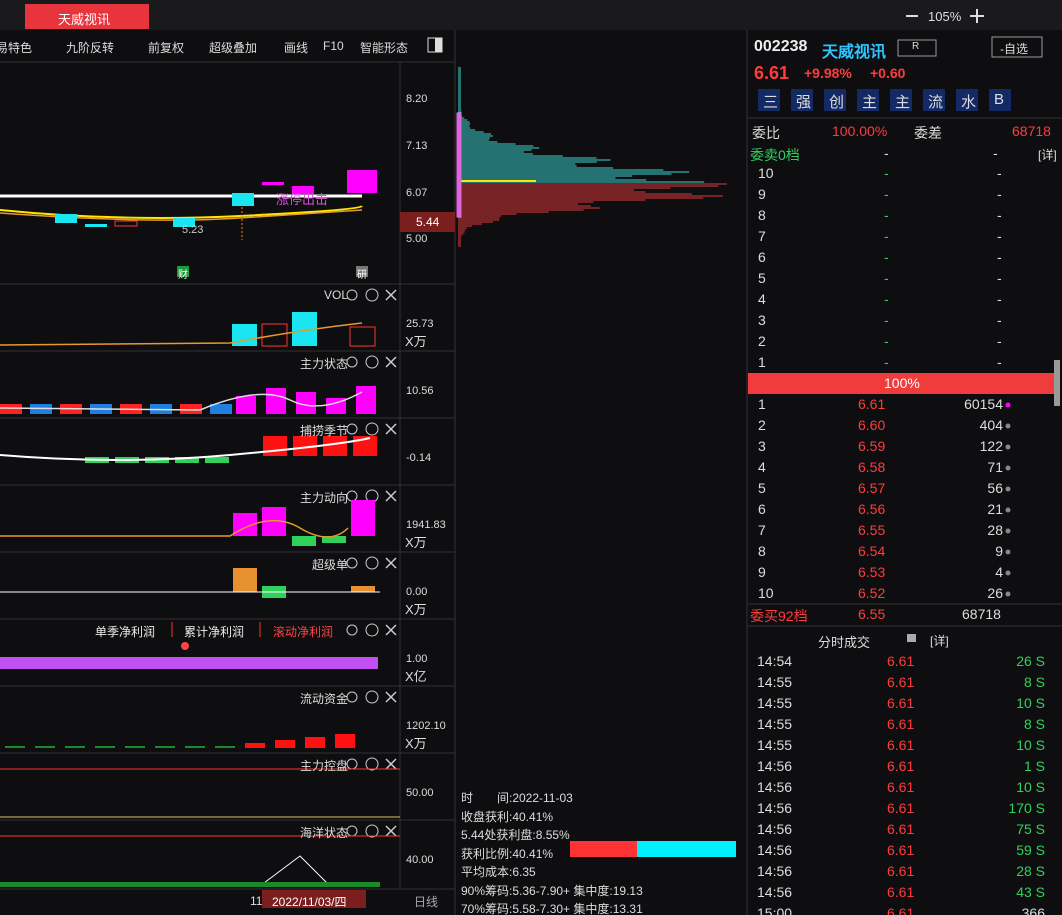 The width and height of the screenshot is (1062, 915). I want to click on period: 日线, so click(426, 902).